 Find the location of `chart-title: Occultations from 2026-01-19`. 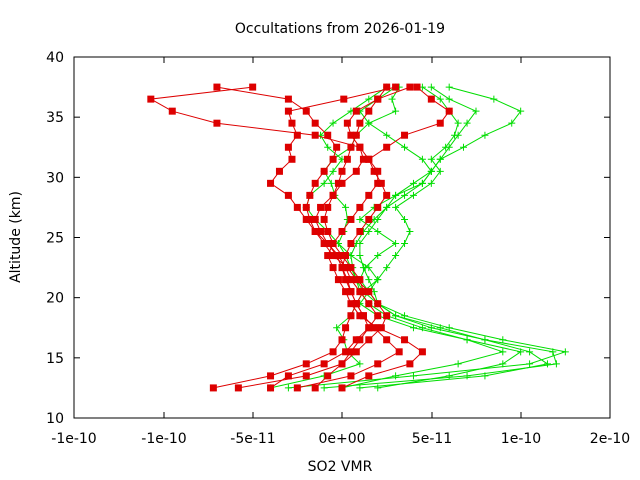

chart-title: Occultations from 2026-01-19 is located at coordinates (340, 29).